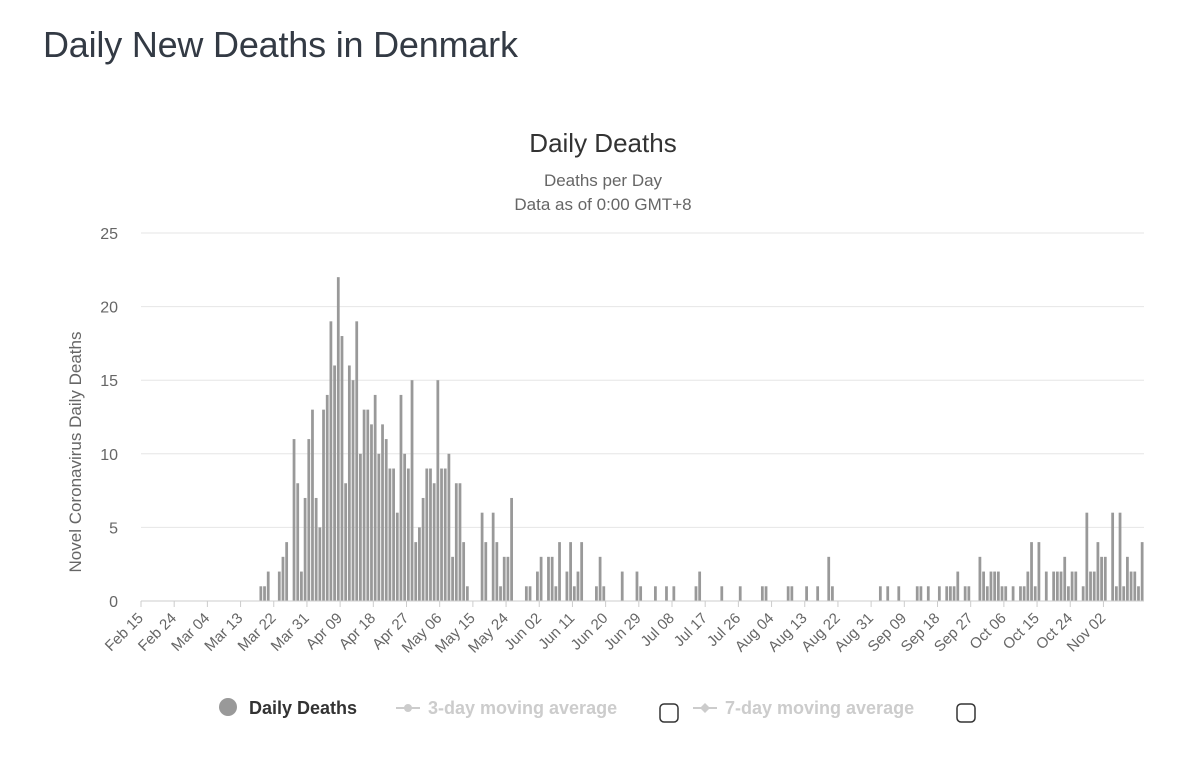 This screenshot has height=760, width=1200. What do you see at coordinates (966, 713) in the screenshot?
I see `legend-checkbox-7-day` at bounding box center [966, 713].